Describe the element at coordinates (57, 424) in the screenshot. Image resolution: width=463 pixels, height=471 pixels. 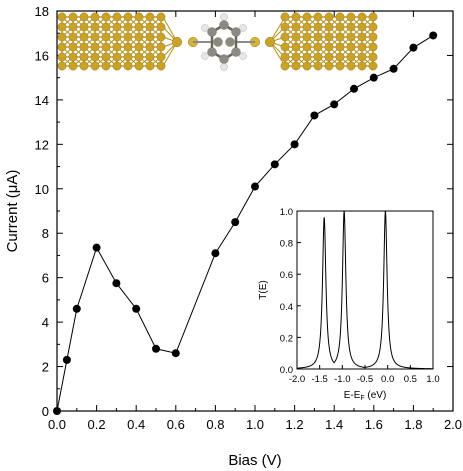
I see `main-x-tick-label: 0.0` at that location.